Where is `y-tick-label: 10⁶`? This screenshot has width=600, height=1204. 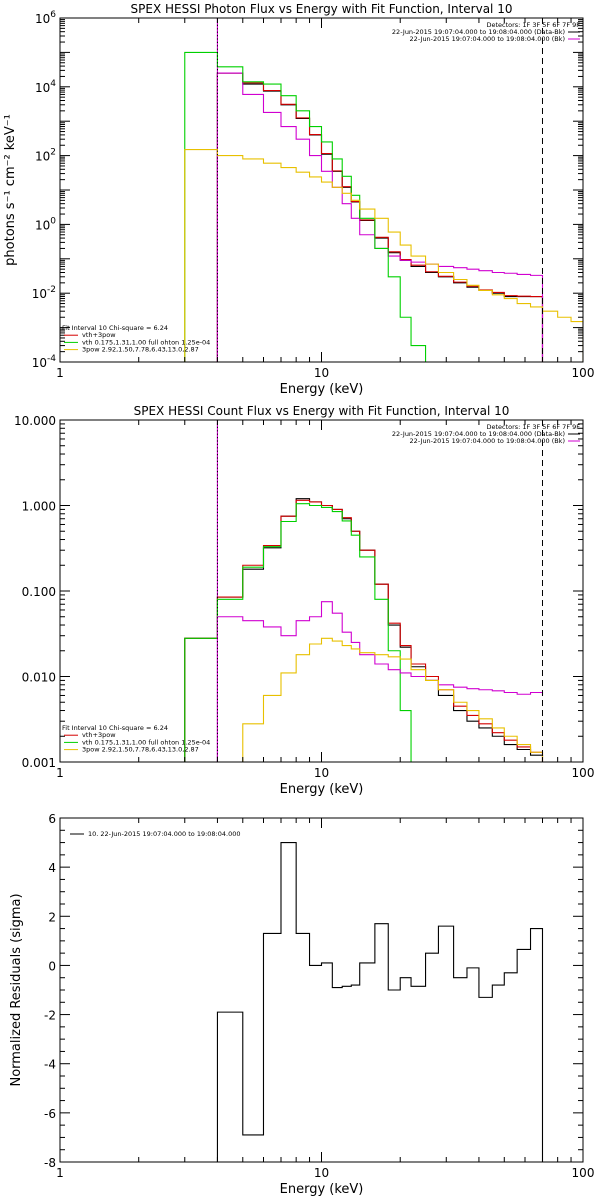
y-tick-label: 10⁶ is located at coordinates (45, 18).